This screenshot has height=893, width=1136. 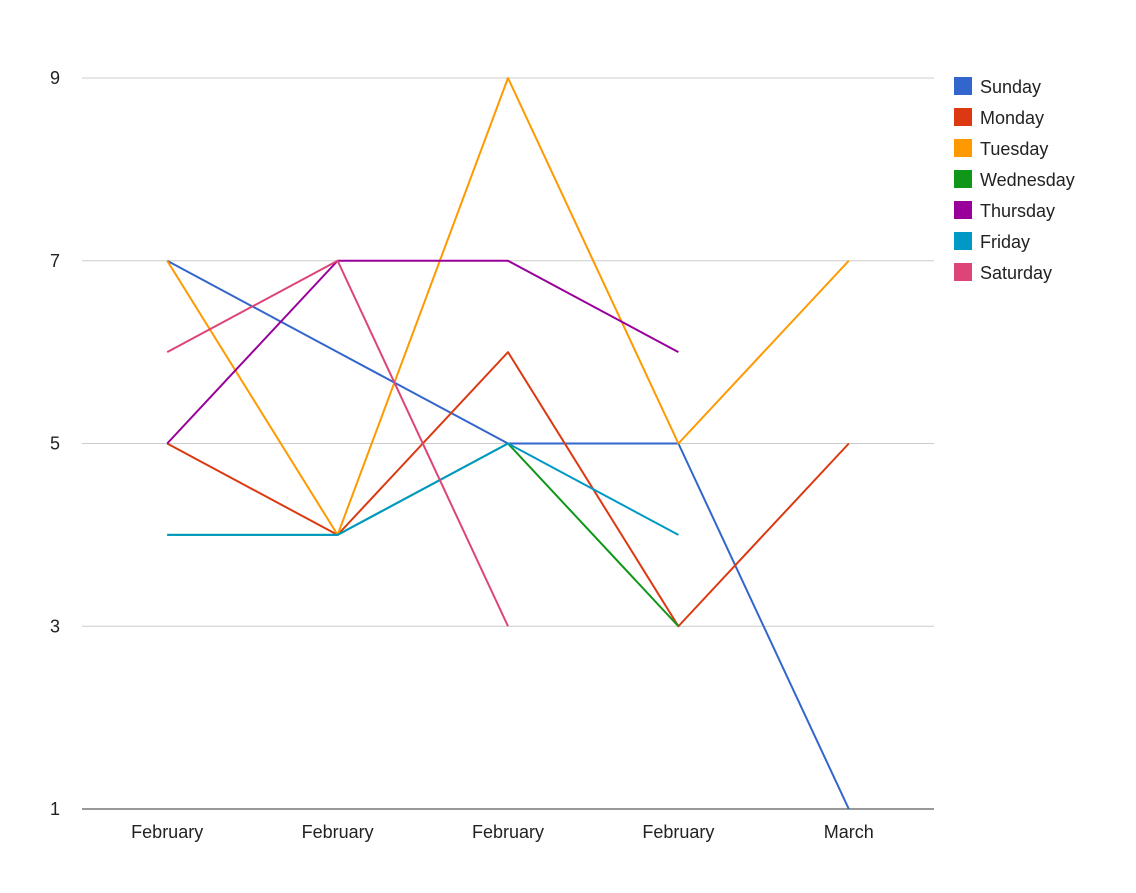 What do you see at coordinates (1005, 242) in the screenshot?
I see `legend-label-friday: Friday` at bounding box center [1005, 242].